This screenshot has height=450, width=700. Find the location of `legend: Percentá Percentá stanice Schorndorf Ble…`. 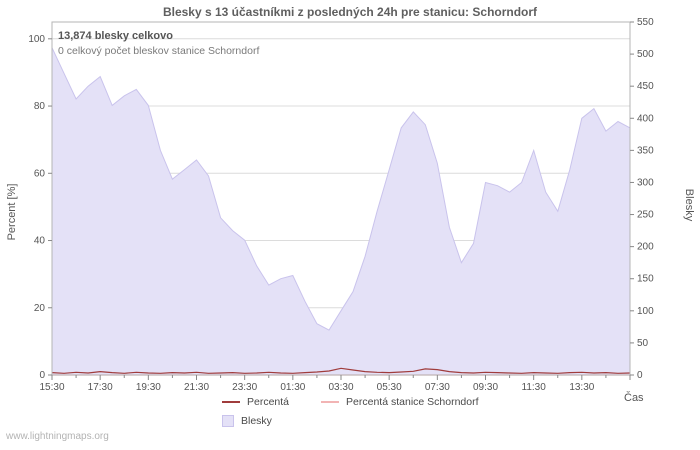

legend: Percentá Percentá stanice Schorndorf Ble… is located at coordinates (350, 415).